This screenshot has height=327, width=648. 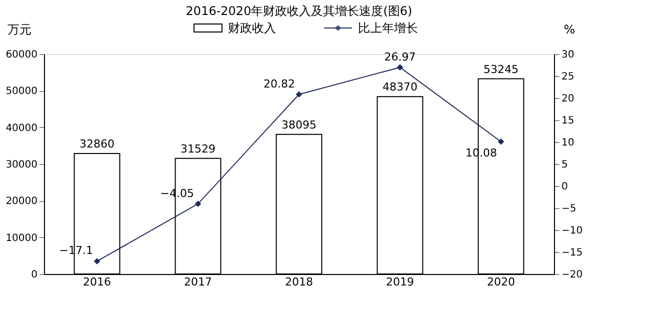 What do you see at coordinates (568, 121) in the screenshot?
I see `y2-tick-label: 15` at bounding box center [568, 121].